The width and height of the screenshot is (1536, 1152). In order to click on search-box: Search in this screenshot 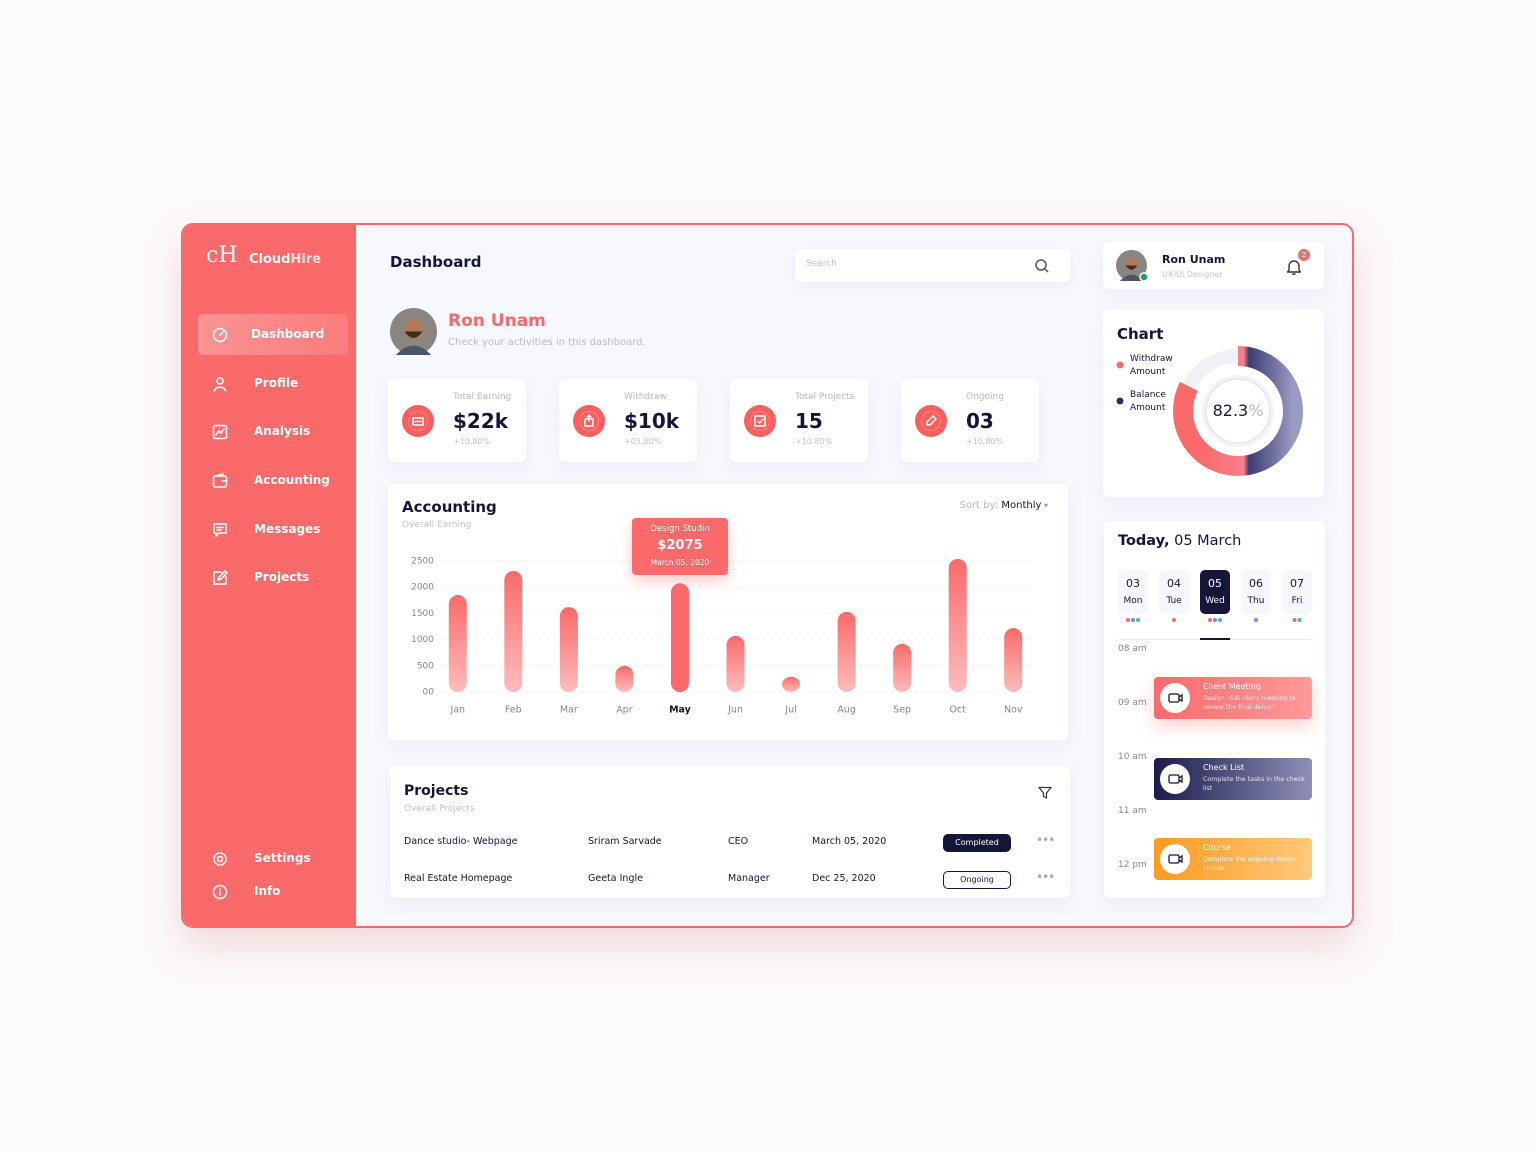, I will do `click(932, 265)`.